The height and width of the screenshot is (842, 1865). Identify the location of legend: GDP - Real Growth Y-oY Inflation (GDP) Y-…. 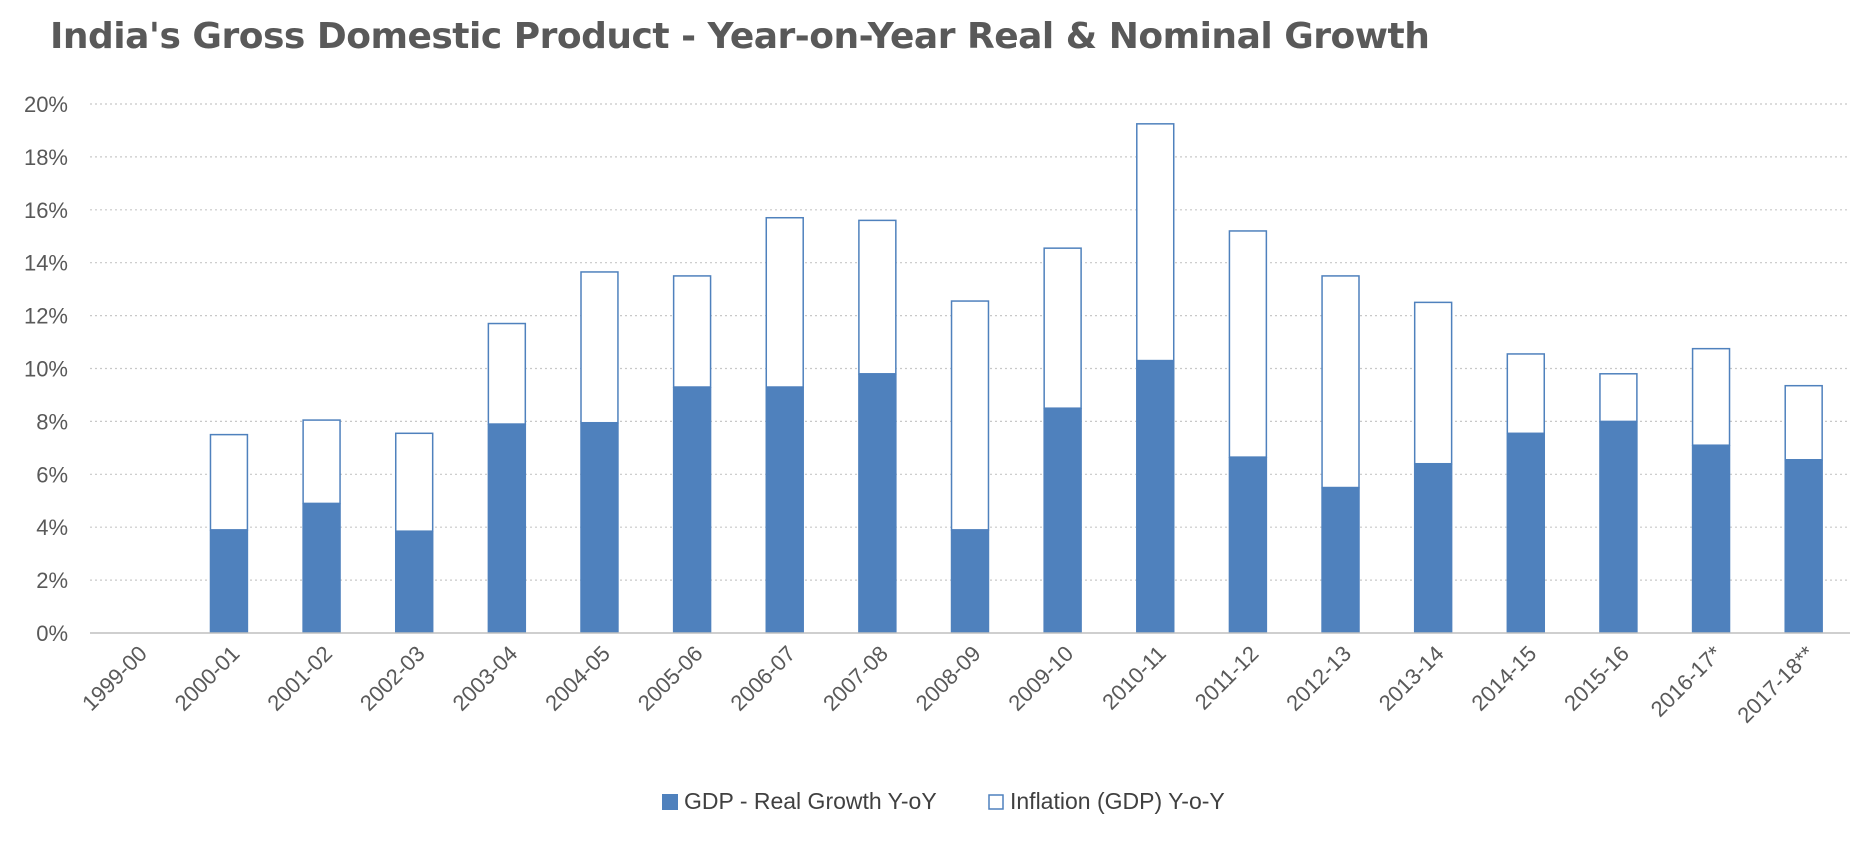
(943, 801).